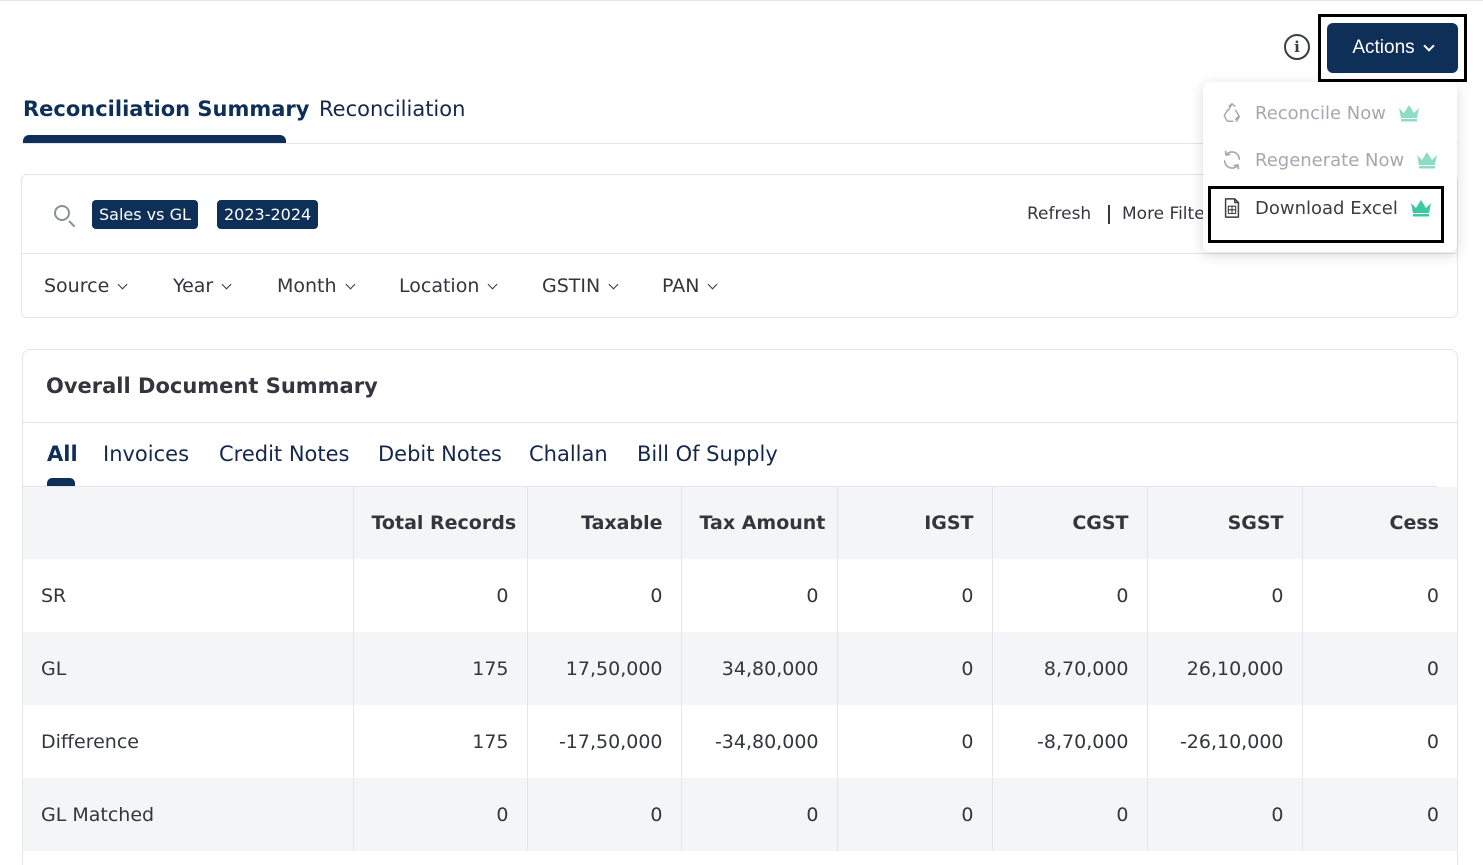 This screenshot has width=1483, height=865. What do you see at coordinates (212, 386) in the screenshot?
I see `summary-title: Overall Document Summary` at bounding box center [212, 386].